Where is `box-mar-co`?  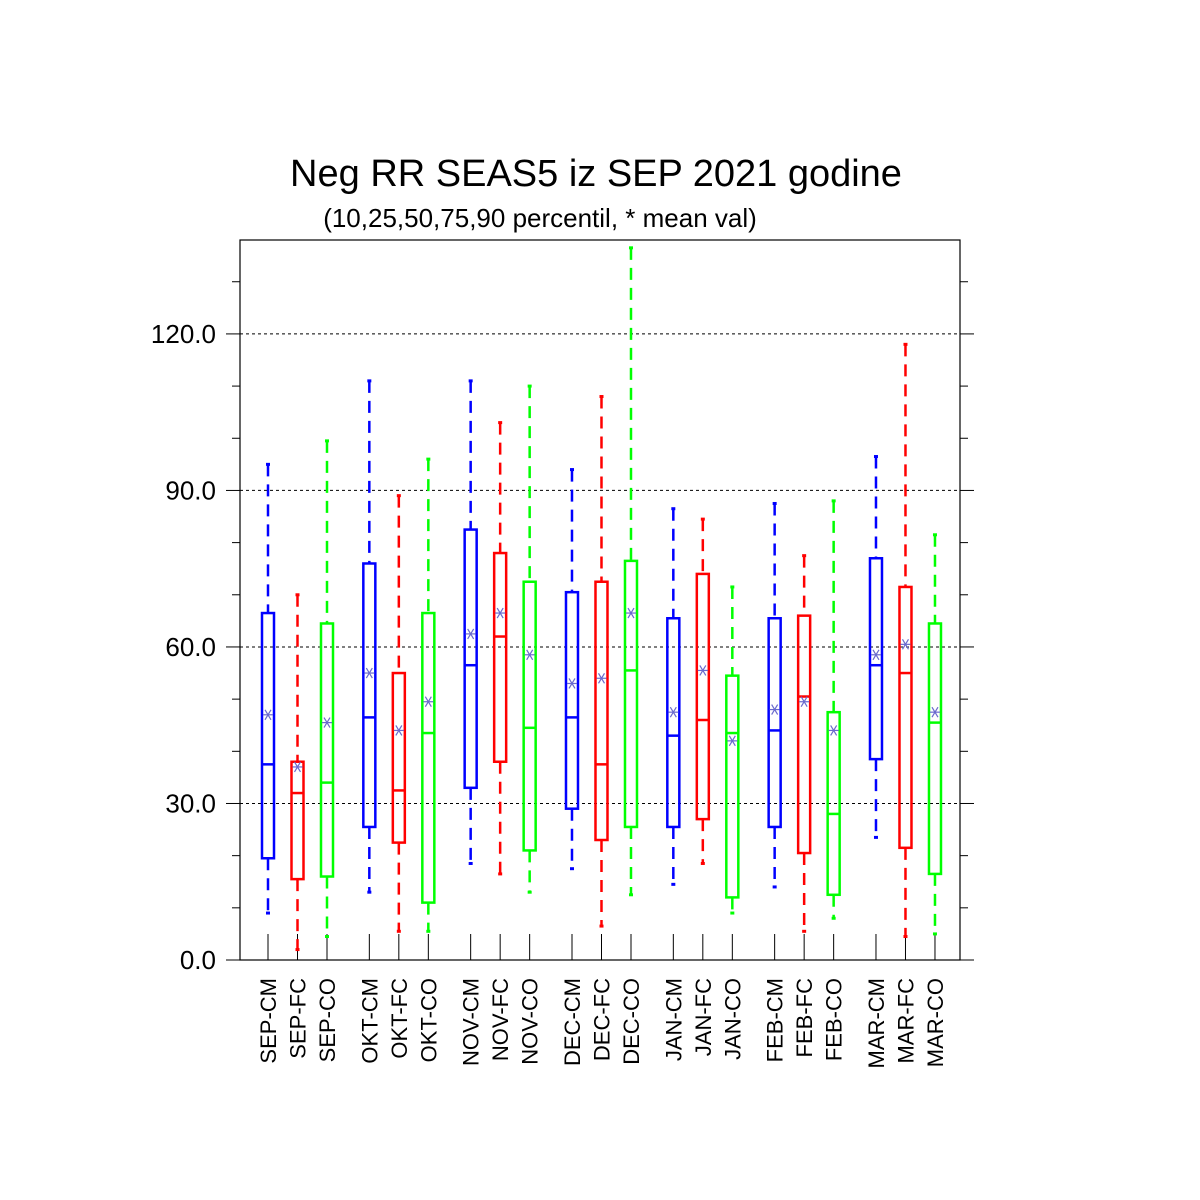 box-mar-co is located at coordinates (935, 734).